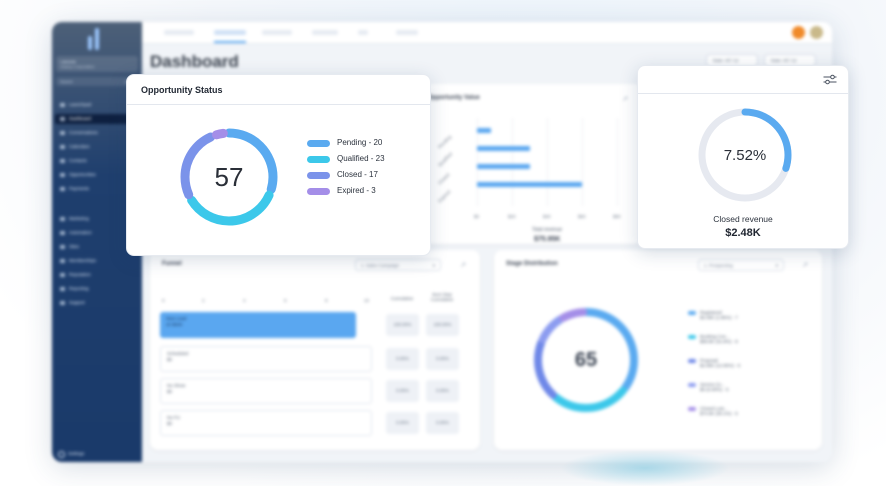  I want to click on sidebar-item-conversations: Conversations, so click(97, 133).